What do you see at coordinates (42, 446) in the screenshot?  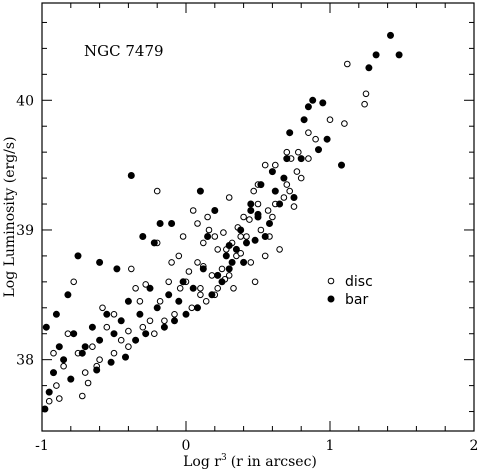 I see `x-tick-label: -1` at bounding box center [42, 446].